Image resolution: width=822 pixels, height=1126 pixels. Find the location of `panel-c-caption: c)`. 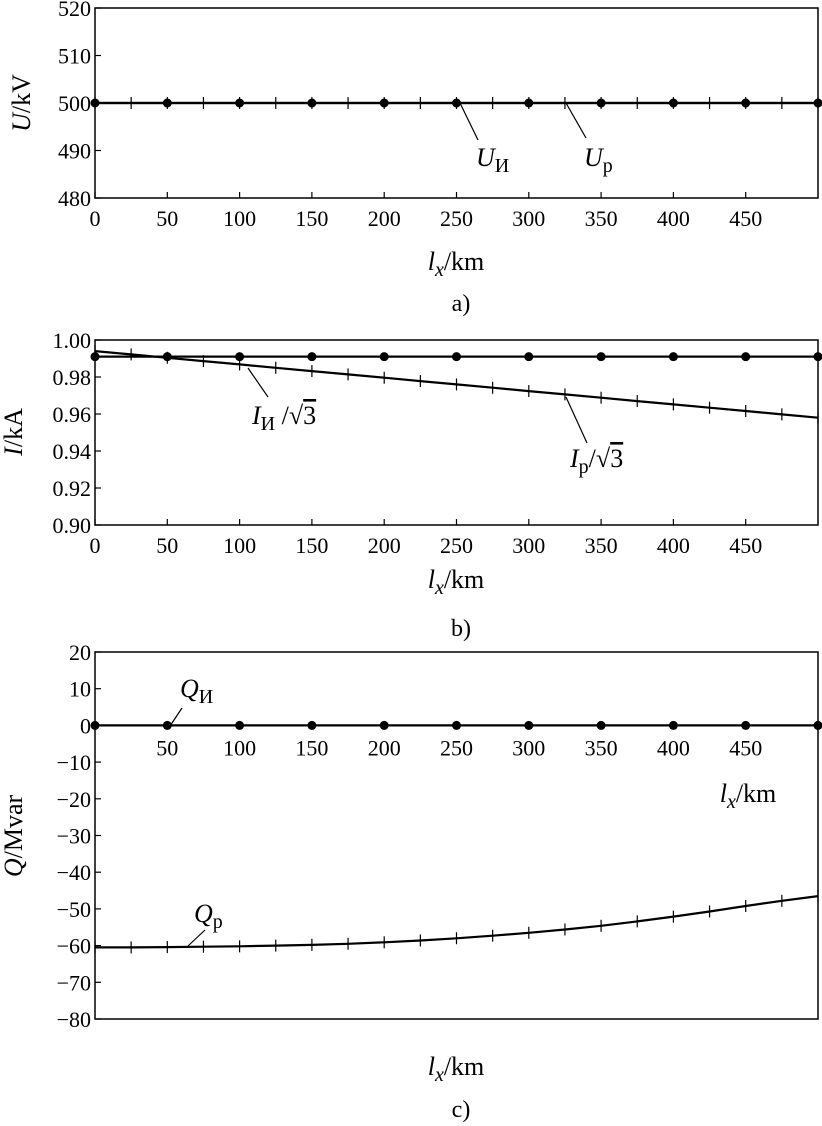

panel-c-caption: c) is located at coordinates (461, 1110).